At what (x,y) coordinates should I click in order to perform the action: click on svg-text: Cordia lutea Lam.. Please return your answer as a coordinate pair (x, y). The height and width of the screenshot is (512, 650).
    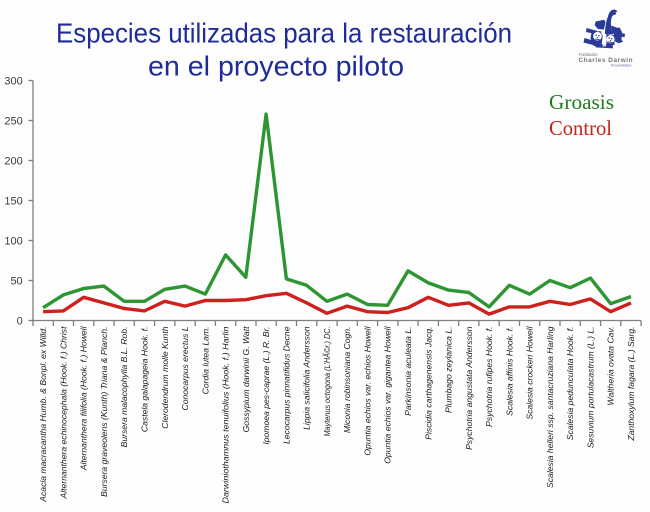
    Looking at the image, I should click on (205, 361).